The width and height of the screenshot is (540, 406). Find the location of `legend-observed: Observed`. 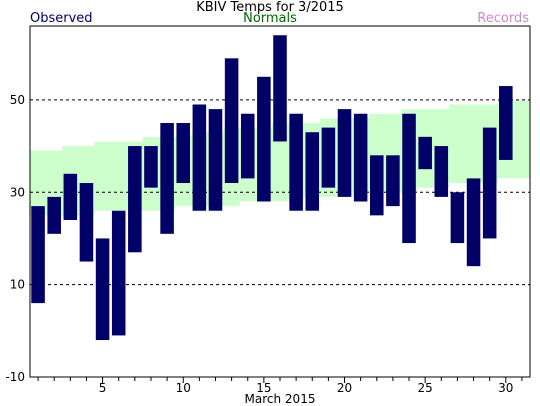

legend-observed: Observed is located at coordinates (61, 18).